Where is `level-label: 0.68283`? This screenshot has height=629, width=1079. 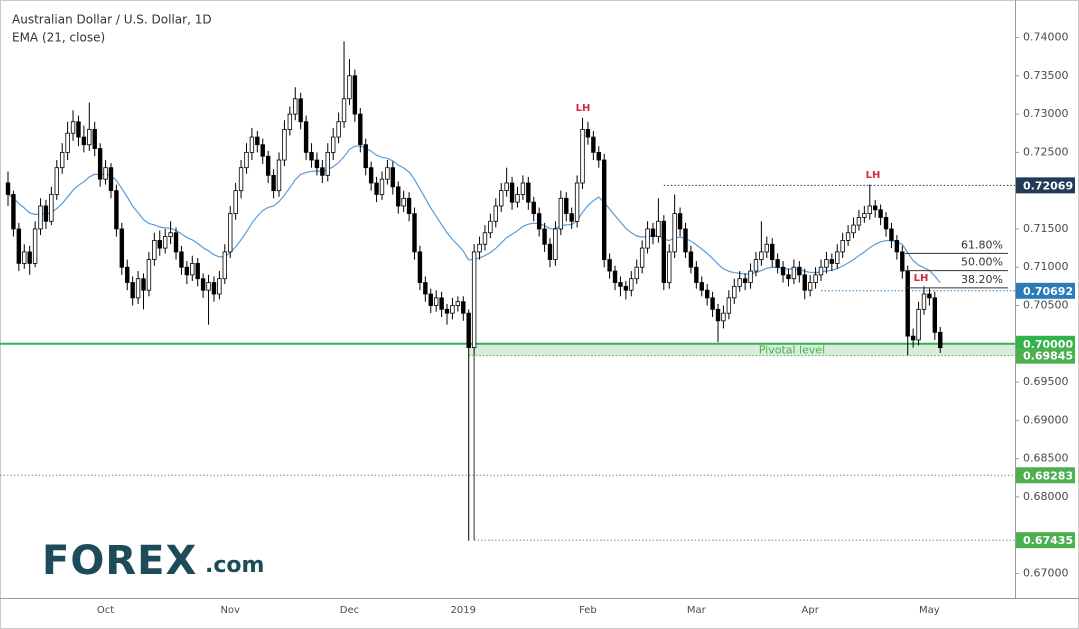
level-label: 0.68283 is located at coordinates (1048, 475).